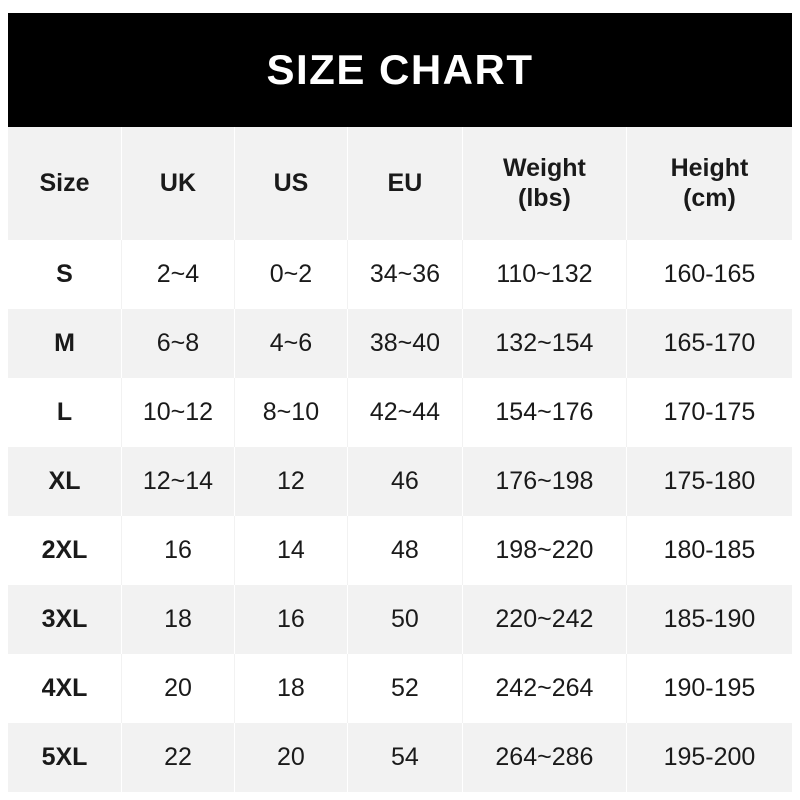  Describe the element at coordinates (544, 274) in the screenshot. I see `cell-weight: 110~132` at that location.